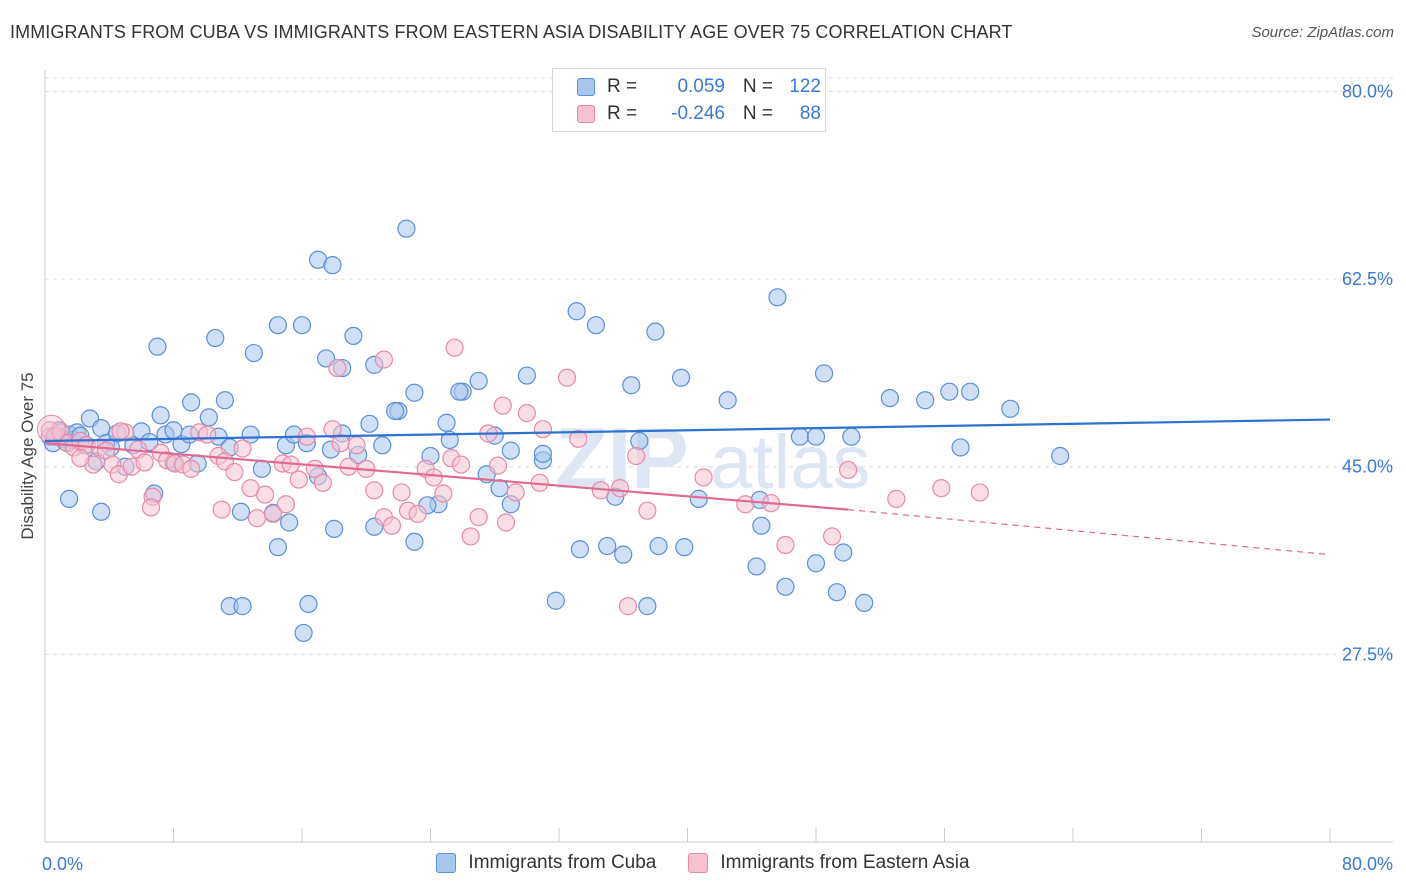 The height and width of the screenshot is (892, 1406). I want to click on y-tick-label: 62.5%, so click(1367, 279).